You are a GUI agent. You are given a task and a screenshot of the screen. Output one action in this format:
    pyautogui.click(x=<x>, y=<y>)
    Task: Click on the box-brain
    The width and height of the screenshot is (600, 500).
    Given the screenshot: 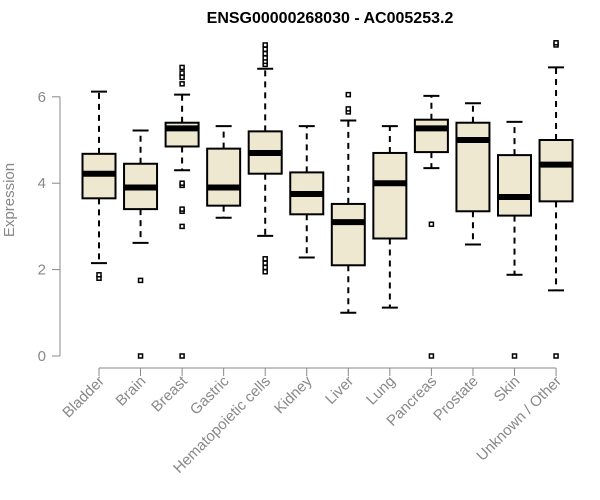 What is the action you would take?
    pyautogui.click(x=141, y=244)
    